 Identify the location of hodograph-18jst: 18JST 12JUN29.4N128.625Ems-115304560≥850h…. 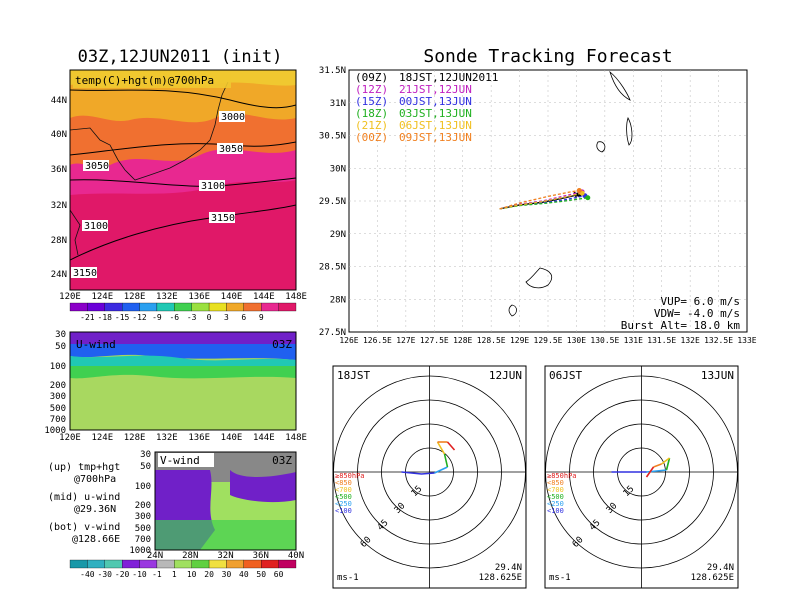
(429, 477).